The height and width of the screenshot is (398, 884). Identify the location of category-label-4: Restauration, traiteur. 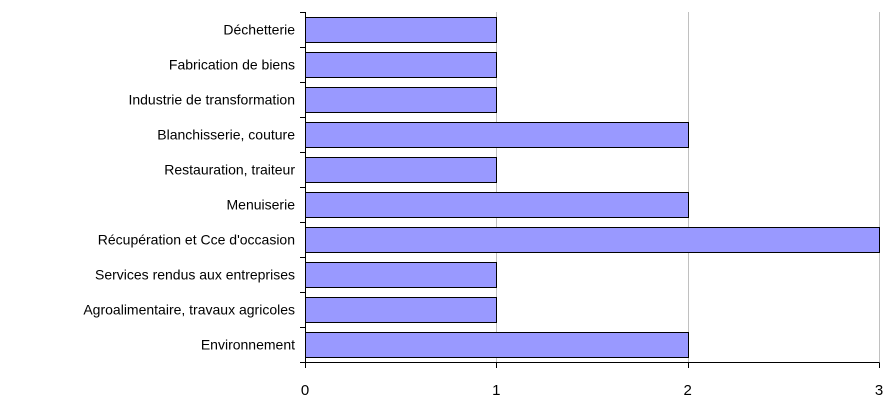
(229, 170).